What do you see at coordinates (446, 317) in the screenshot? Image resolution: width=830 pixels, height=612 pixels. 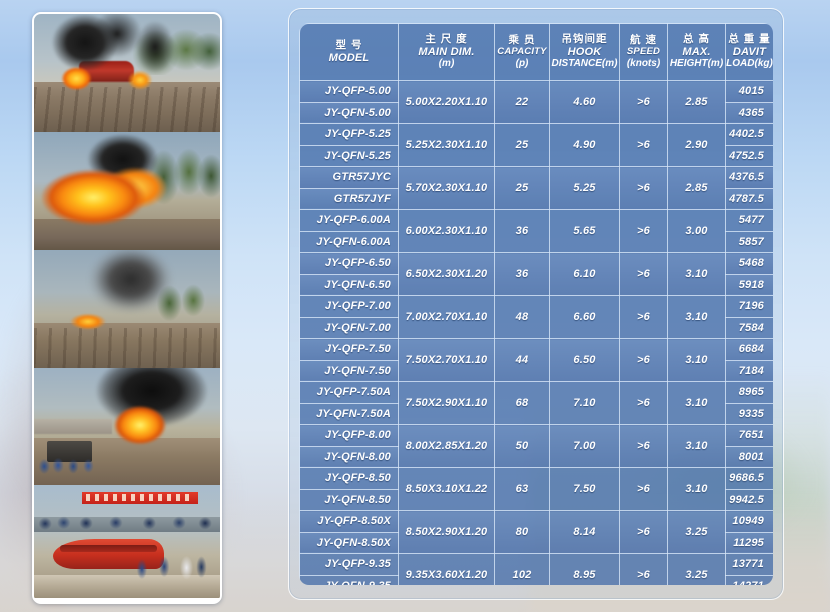 I see `cell-main-dim: 7.00X2.70X1.10` at bounding box center [446, 317].